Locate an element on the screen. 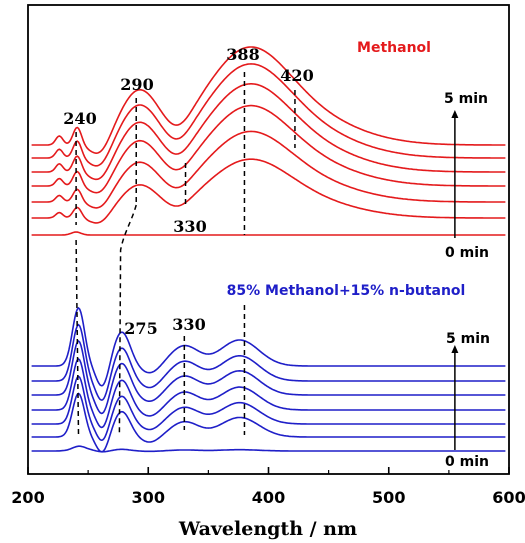 The width and height of the screenshot is (525, 543). peak-label-240: 240 is located at coordinates (79, 118).